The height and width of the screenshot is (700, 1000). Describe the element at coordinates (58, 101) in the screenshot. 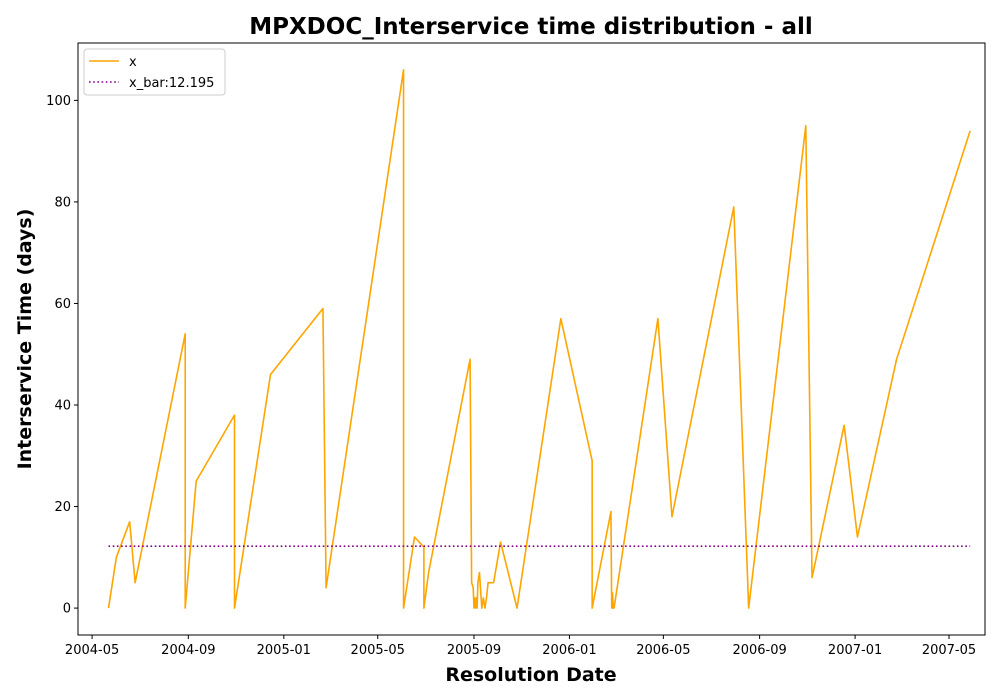

I see `y-tick-label: 100` at that location.